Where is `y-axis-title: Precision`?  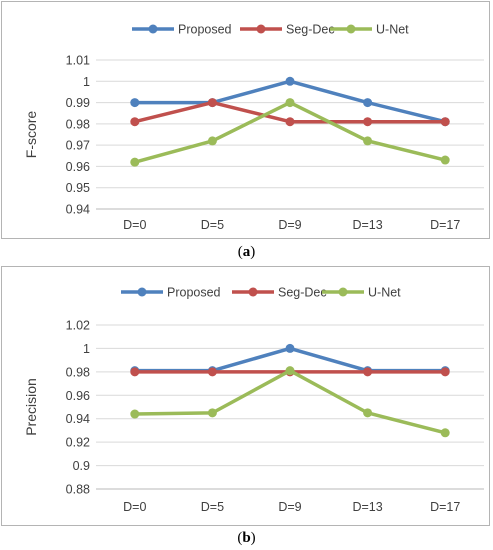 y-axis-title: Precision is located at coordinates (31, 407).